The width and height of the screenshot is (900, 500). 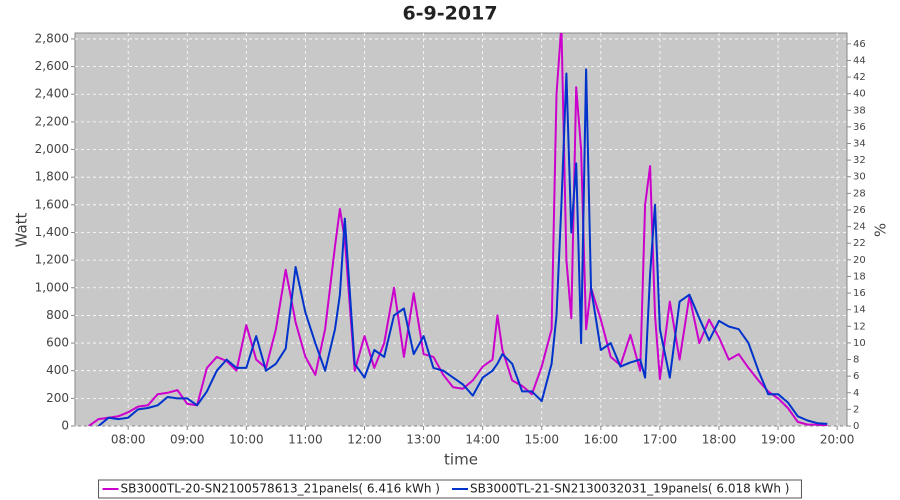 What do you see at coordinates (859, 144) in the screenshot?
I see `y2-tick-label: 34` at bounding box center [859, 144].